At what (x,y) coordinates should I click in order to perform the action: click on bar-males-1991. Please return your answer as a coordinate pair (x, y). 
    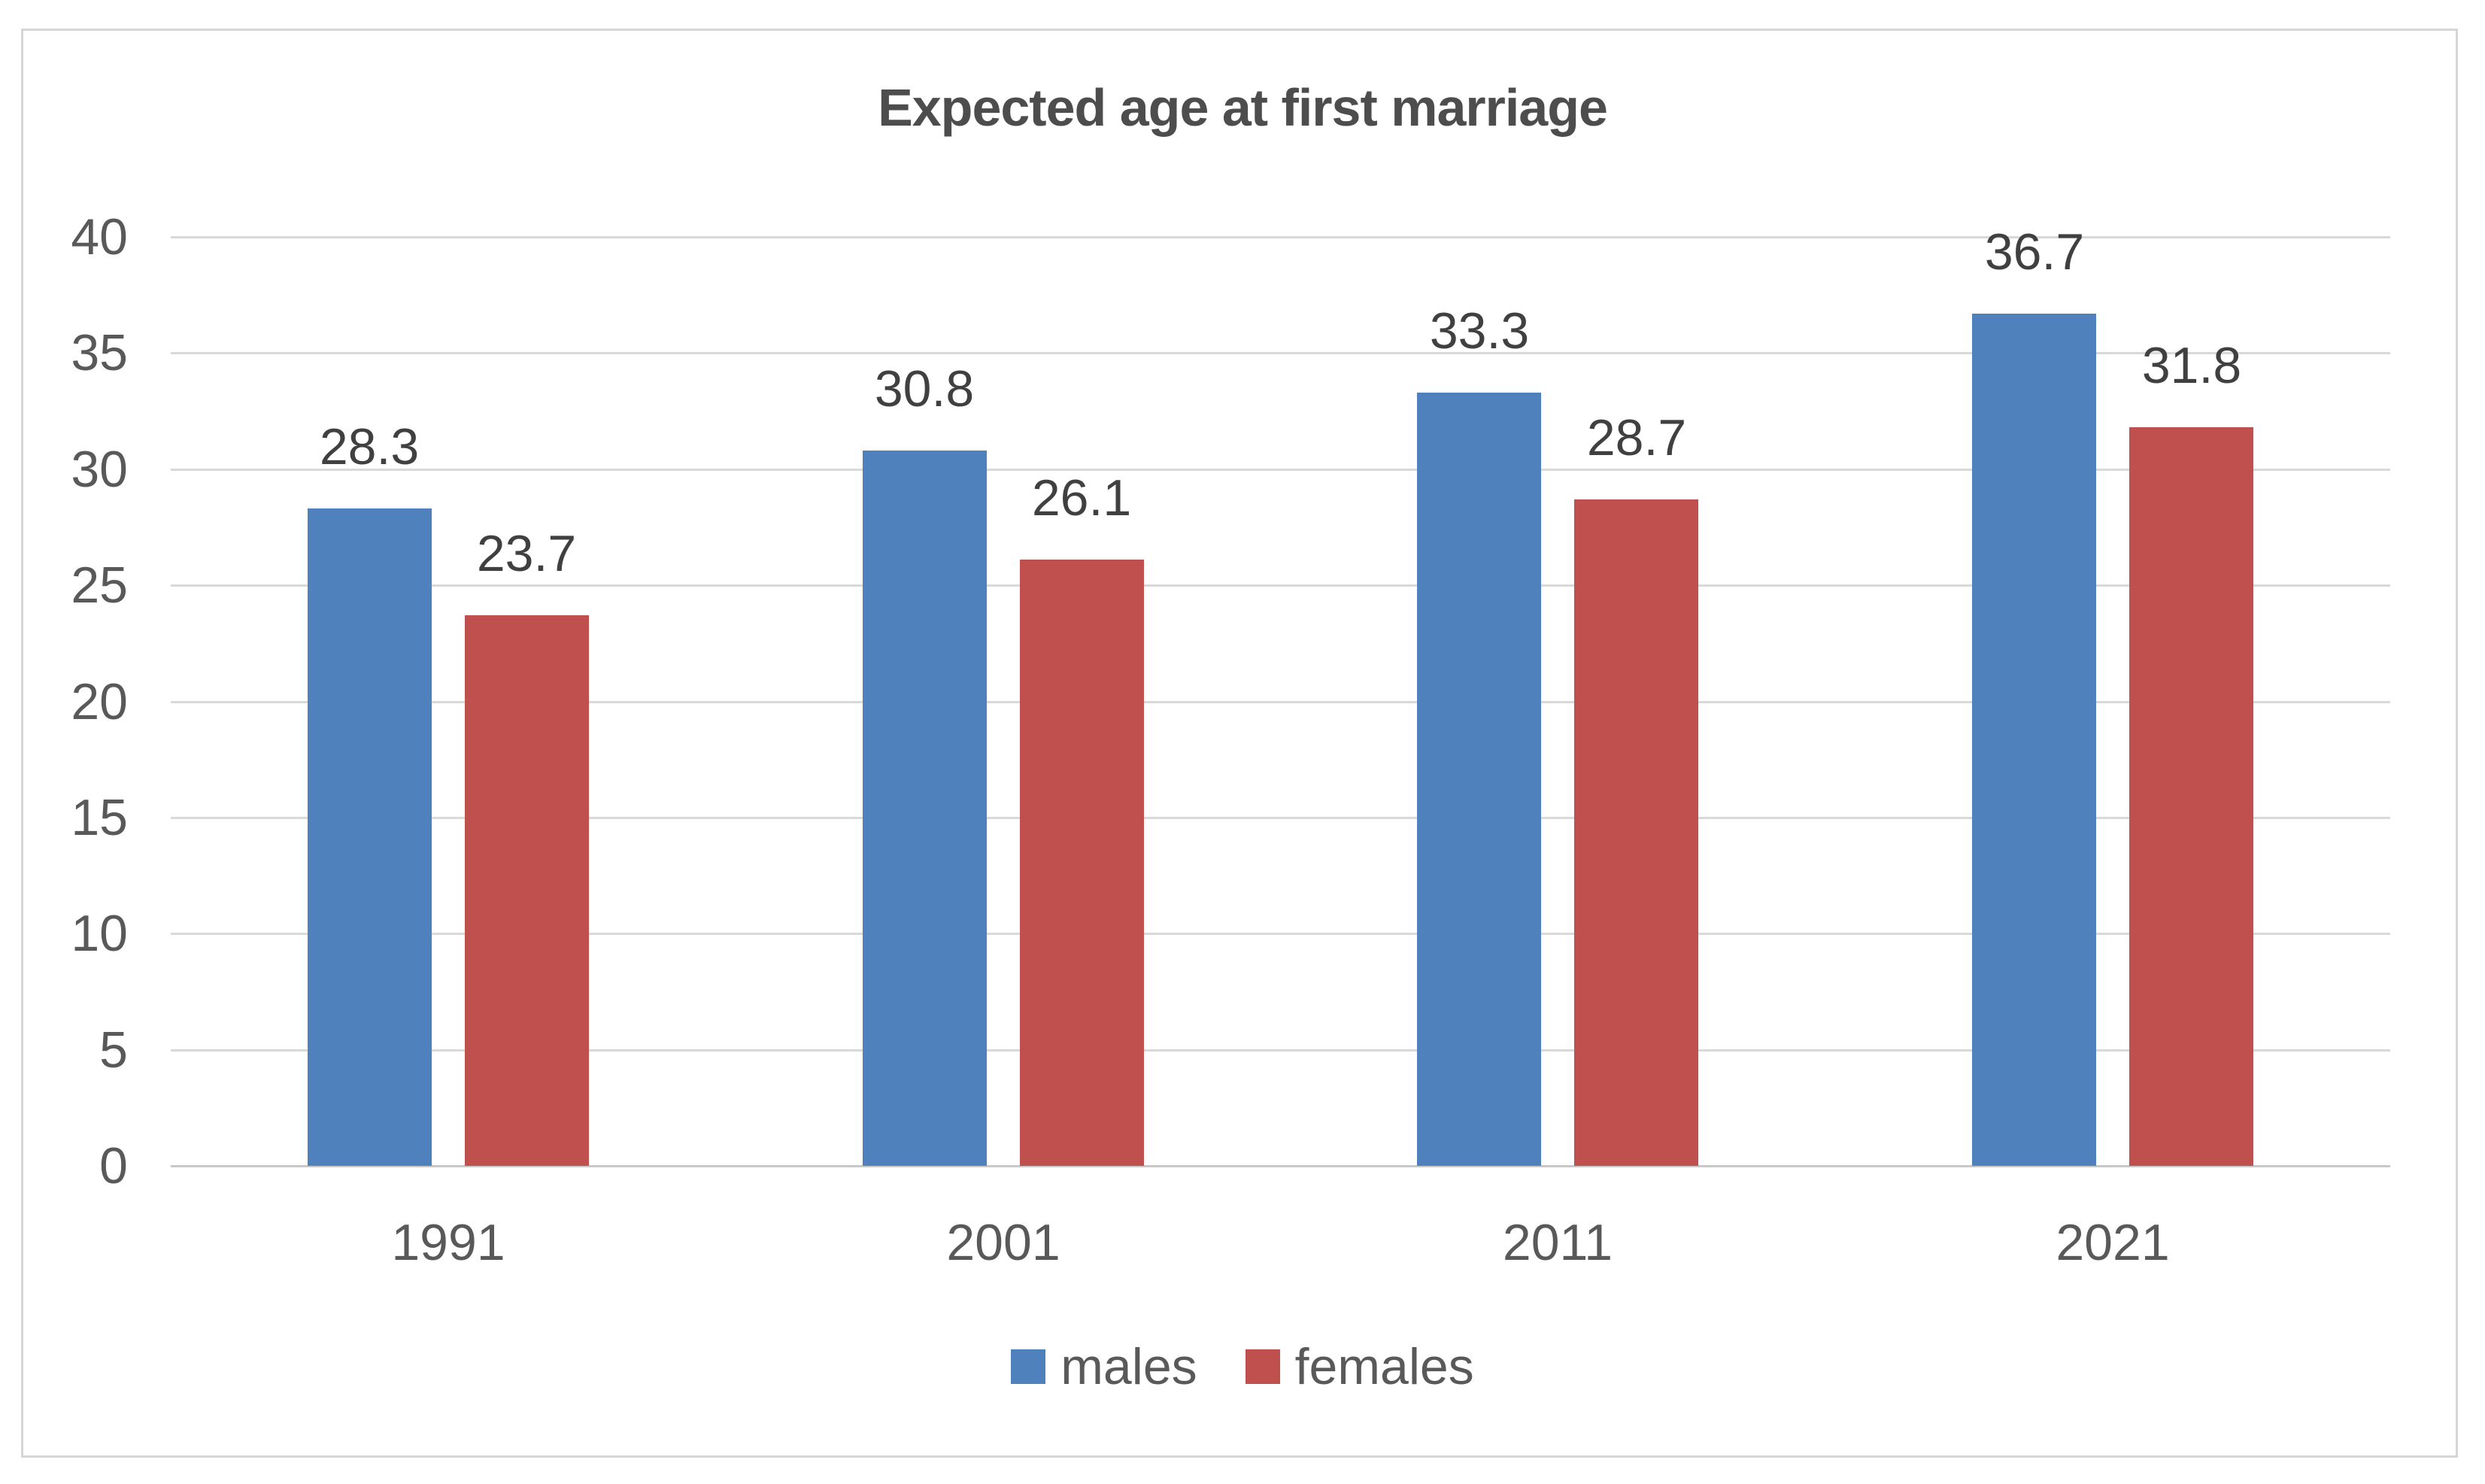
    Looking at the image, I should click on (370, 837).